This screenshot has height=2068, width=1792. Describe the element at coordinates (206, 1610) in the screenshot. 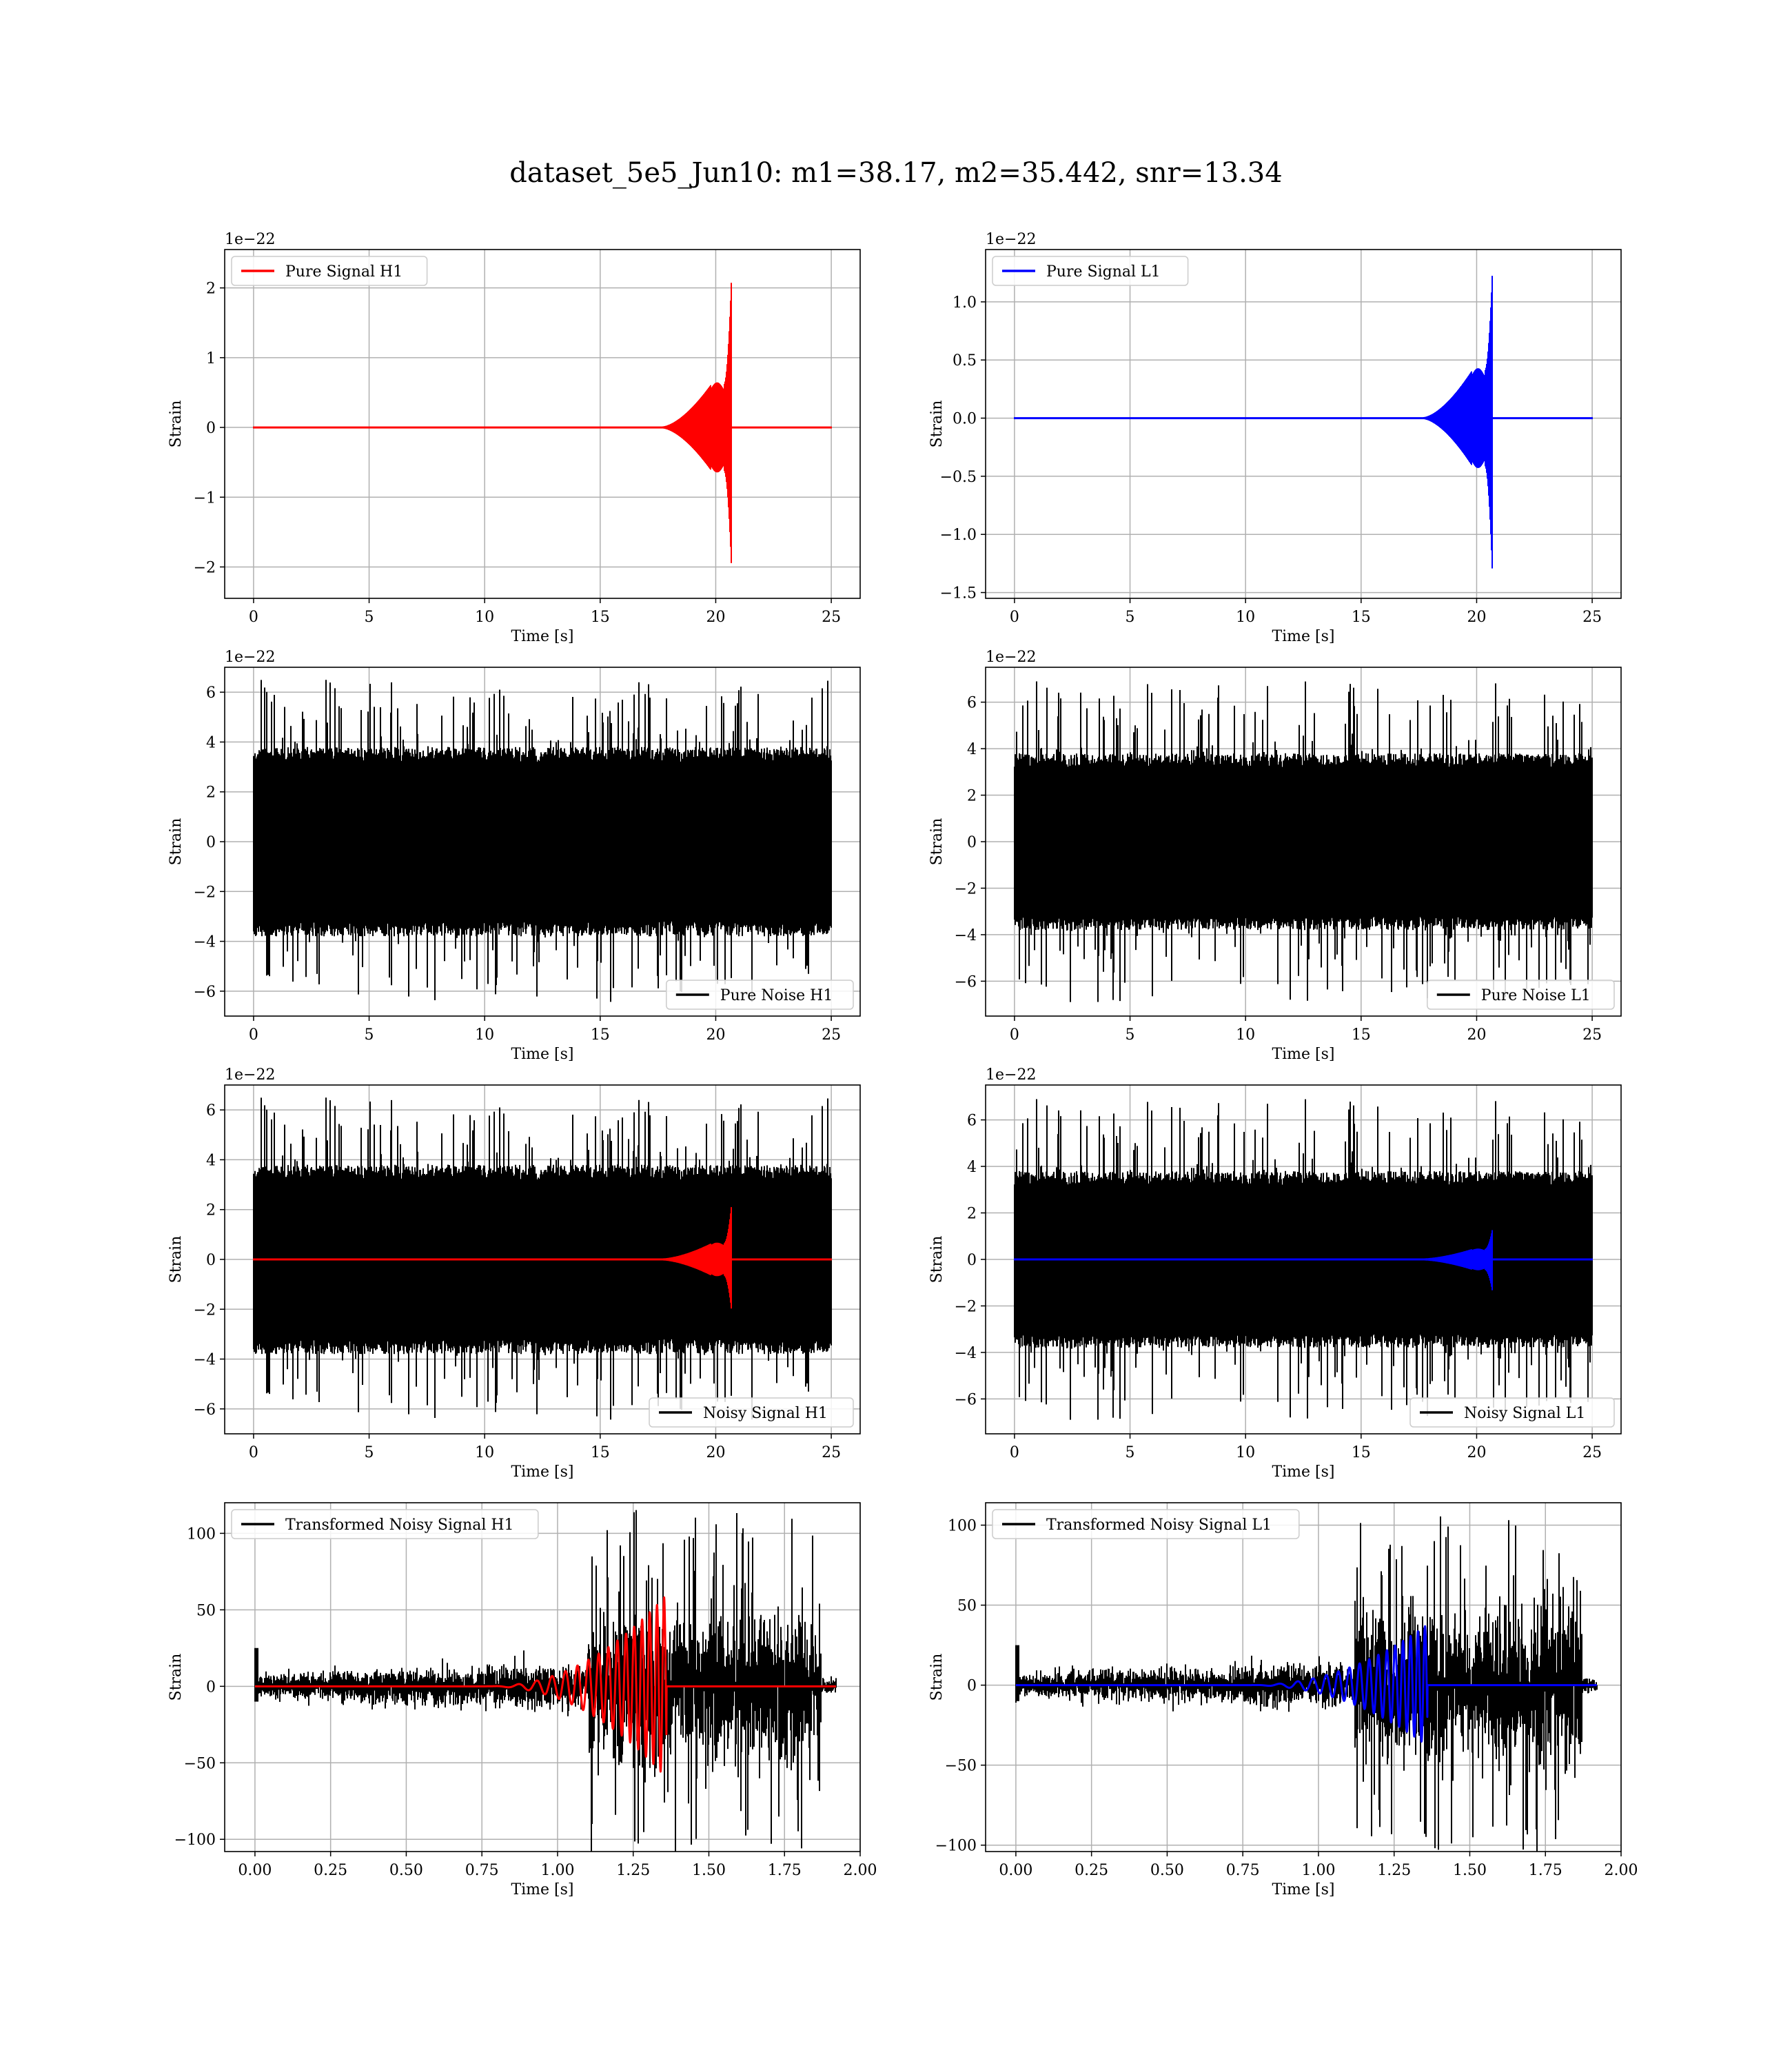

I see `y-tick-label: 50` at that location.